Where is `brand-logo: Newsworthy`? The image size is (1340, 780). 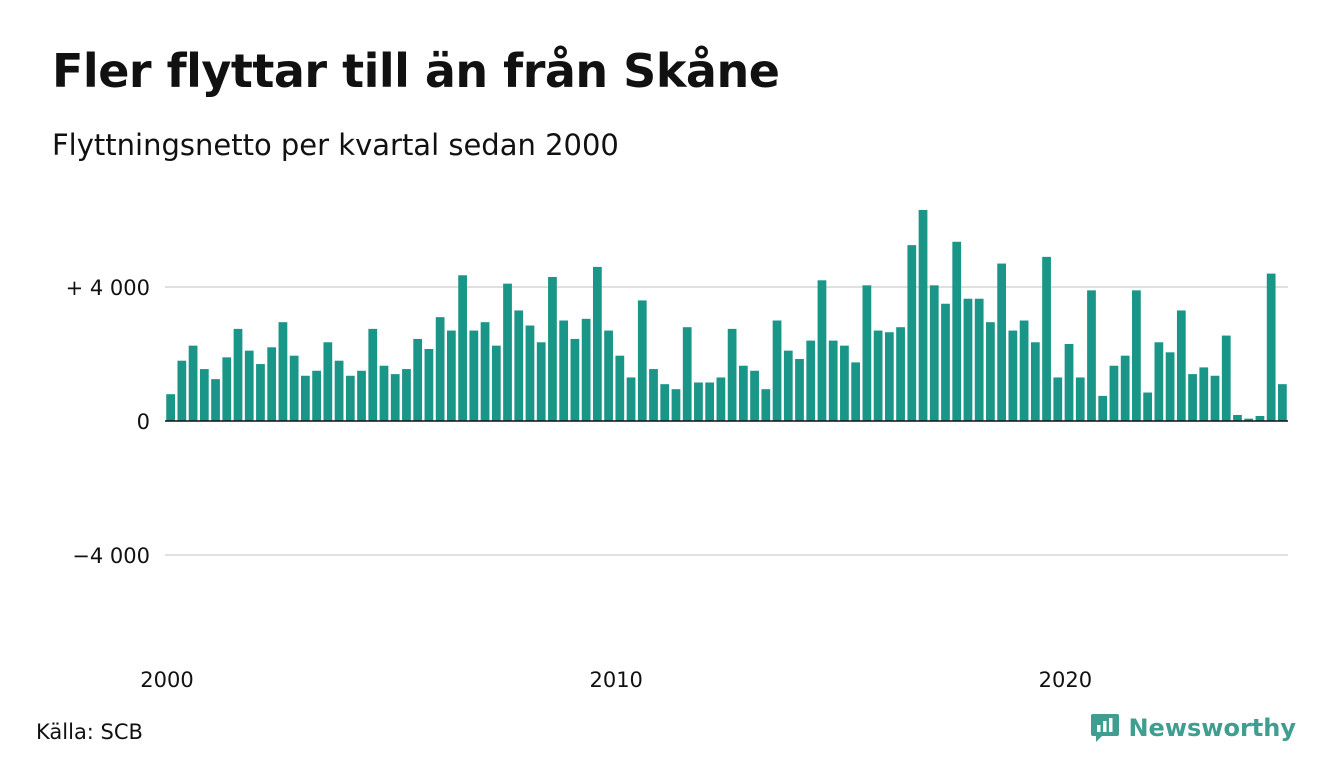
brand-logo: Newsworthy is located at coordinates (1193, 728).